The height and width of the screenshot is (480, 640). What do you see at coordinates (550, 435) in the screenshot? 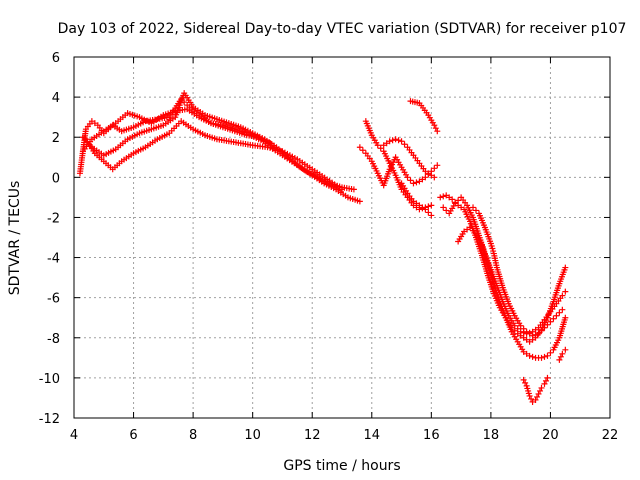
I see `x-tick-label: 20` at bounding box center [550, 435].